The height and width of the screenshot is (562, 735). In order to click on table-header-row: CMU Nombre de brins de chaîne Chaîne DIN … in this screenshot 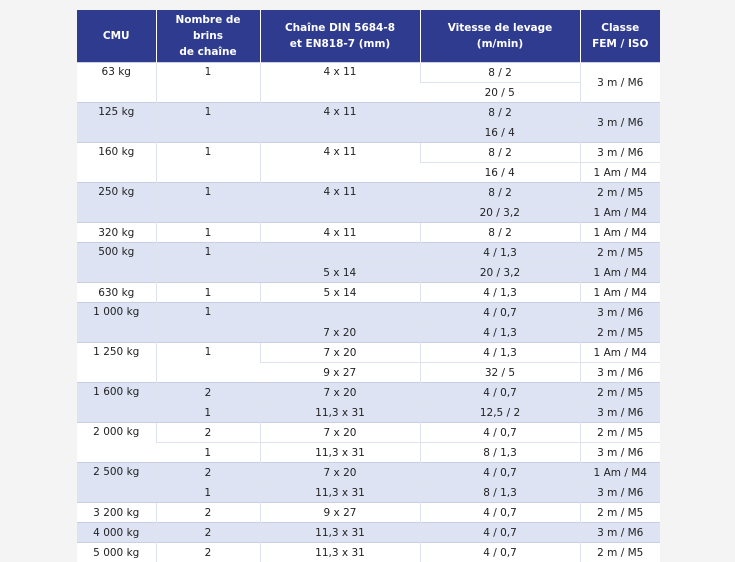, I will do `click(368, 36)`.